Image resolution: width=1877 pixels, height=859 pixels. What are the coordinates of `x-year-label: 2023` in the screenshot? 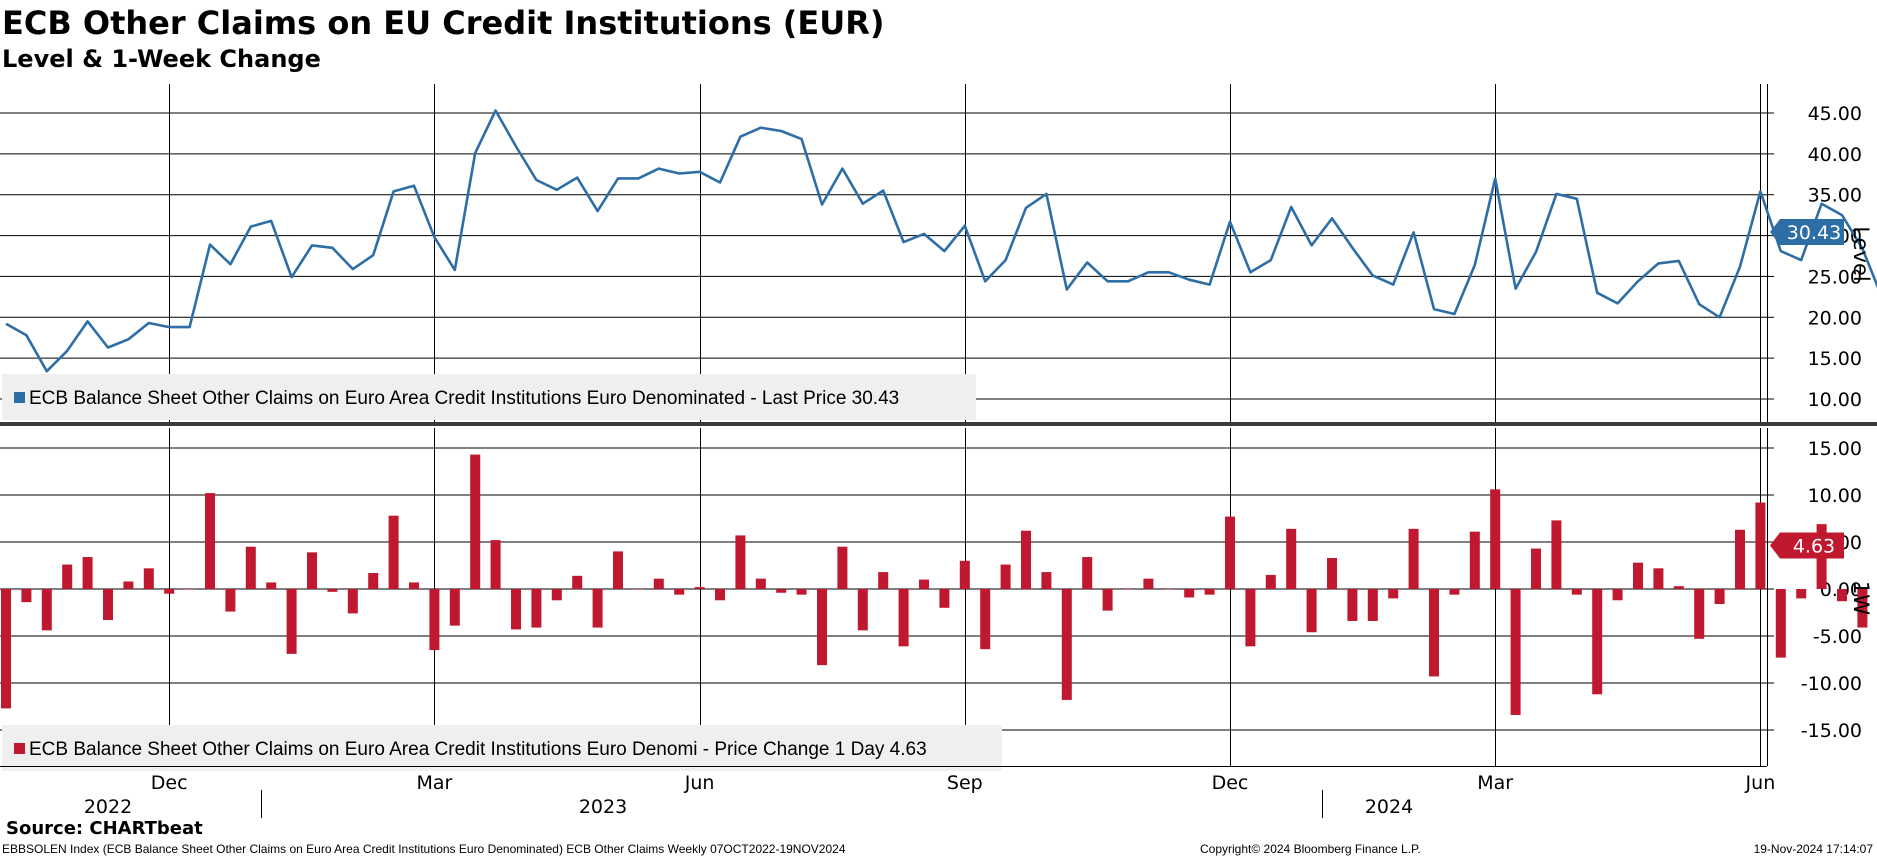 It's located at (603, 807).